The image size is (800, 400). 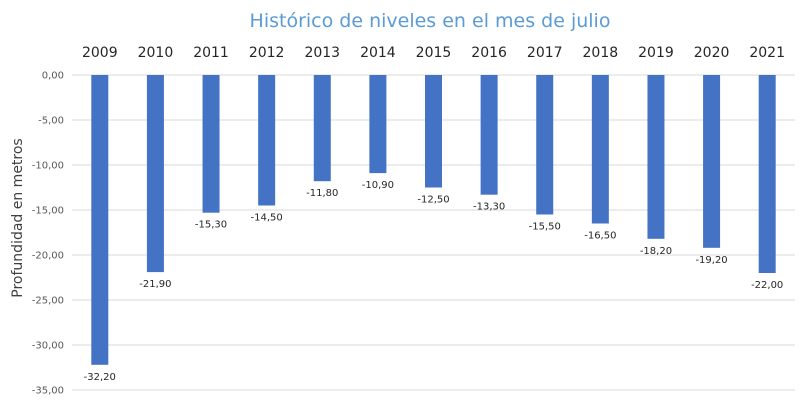 I want to click on category-label: 2015, so click(x=434, y=53).